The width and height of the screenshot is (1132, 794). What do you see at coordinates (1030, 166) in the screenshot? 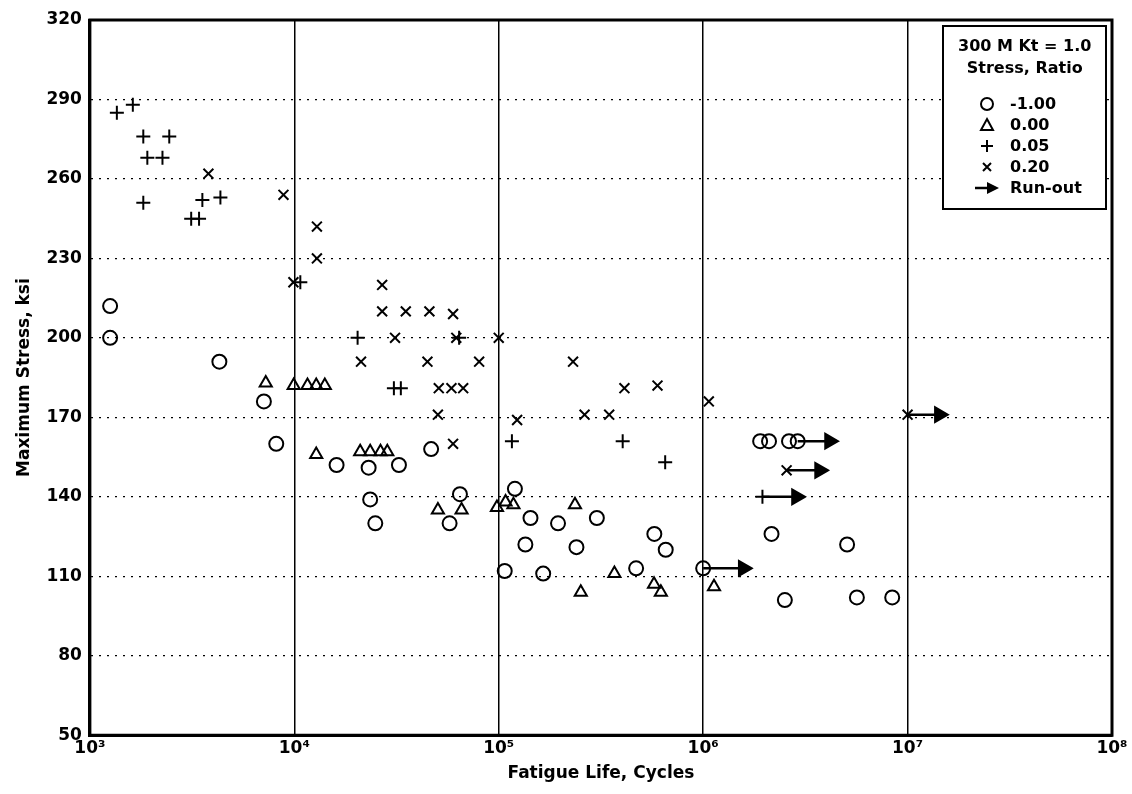
I see `legend-label: 0.20` at bounding box center [1030, 166].